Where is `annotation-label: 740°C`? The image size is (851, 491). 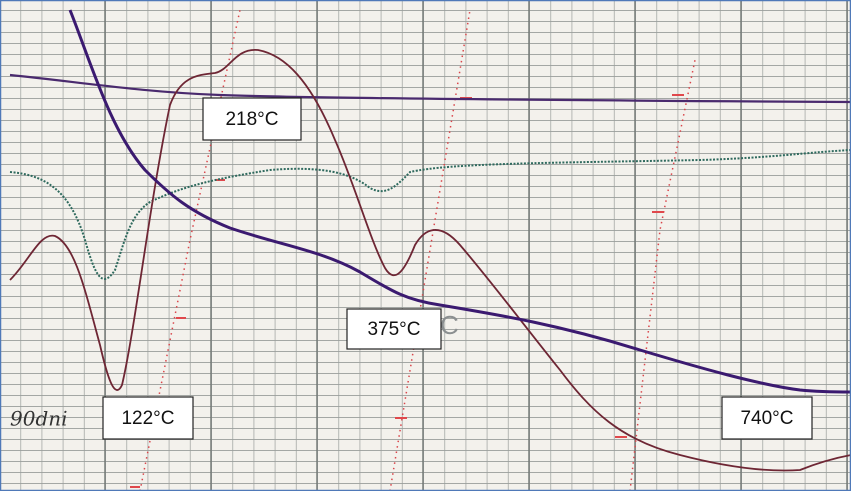
annotation-label: 740°C is located at coordinates (766, 418).